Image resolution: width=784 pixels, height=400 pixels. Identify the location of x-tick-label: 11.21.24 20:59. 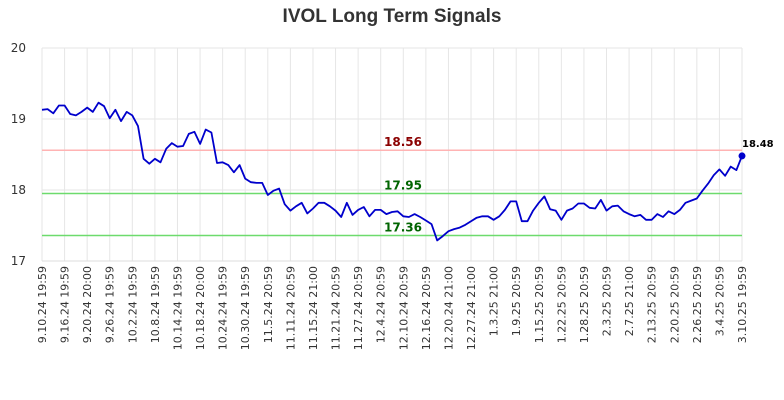
(336, 308).